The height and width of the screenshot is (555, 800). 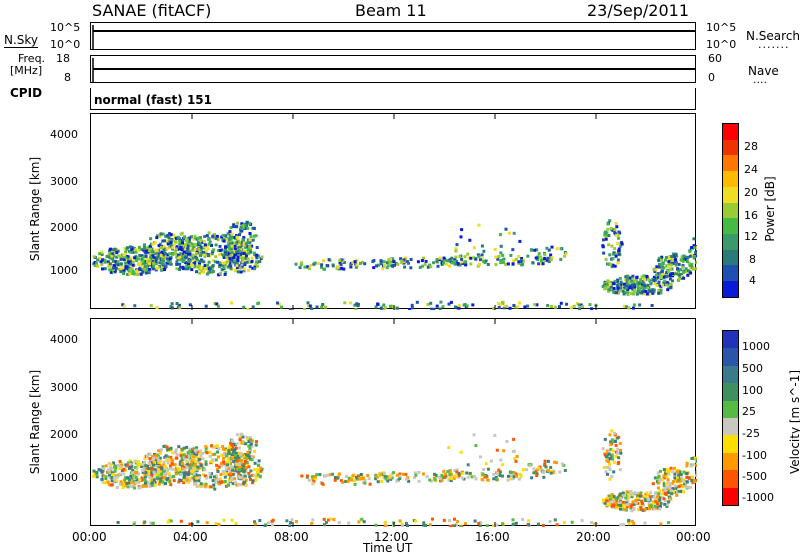 I want to click on freq-bottom: 8, so click(x=67, y=77).